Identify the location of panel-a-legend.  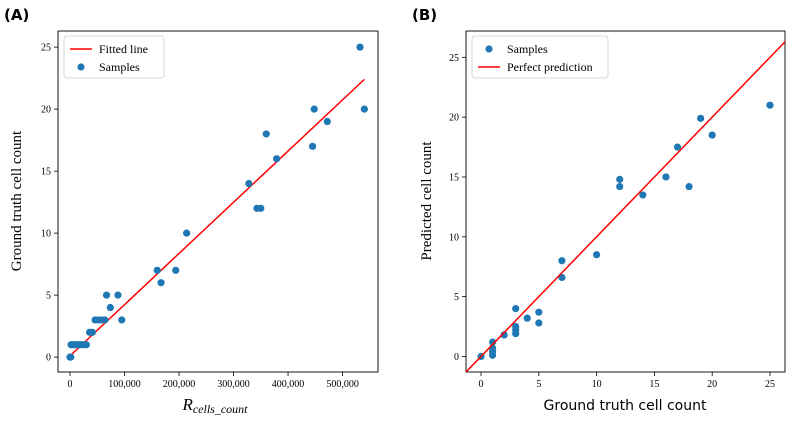
(114, 57).